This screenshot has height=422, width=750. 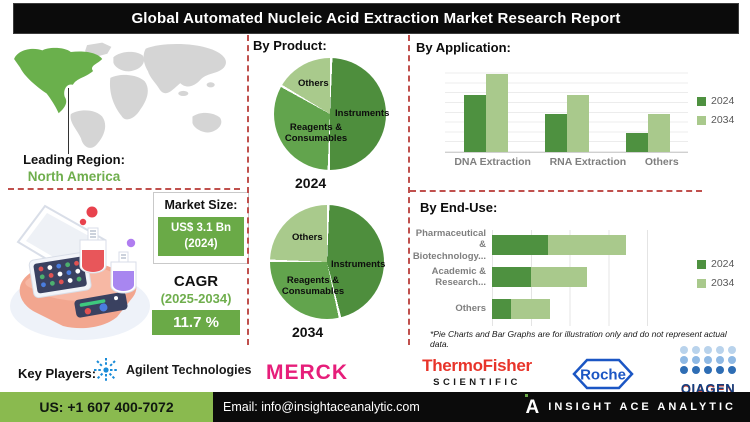 What do you see at coordinates (68, 121) in the screenshot?
I see `region-pointer-line` at bounding box center [68, 121].